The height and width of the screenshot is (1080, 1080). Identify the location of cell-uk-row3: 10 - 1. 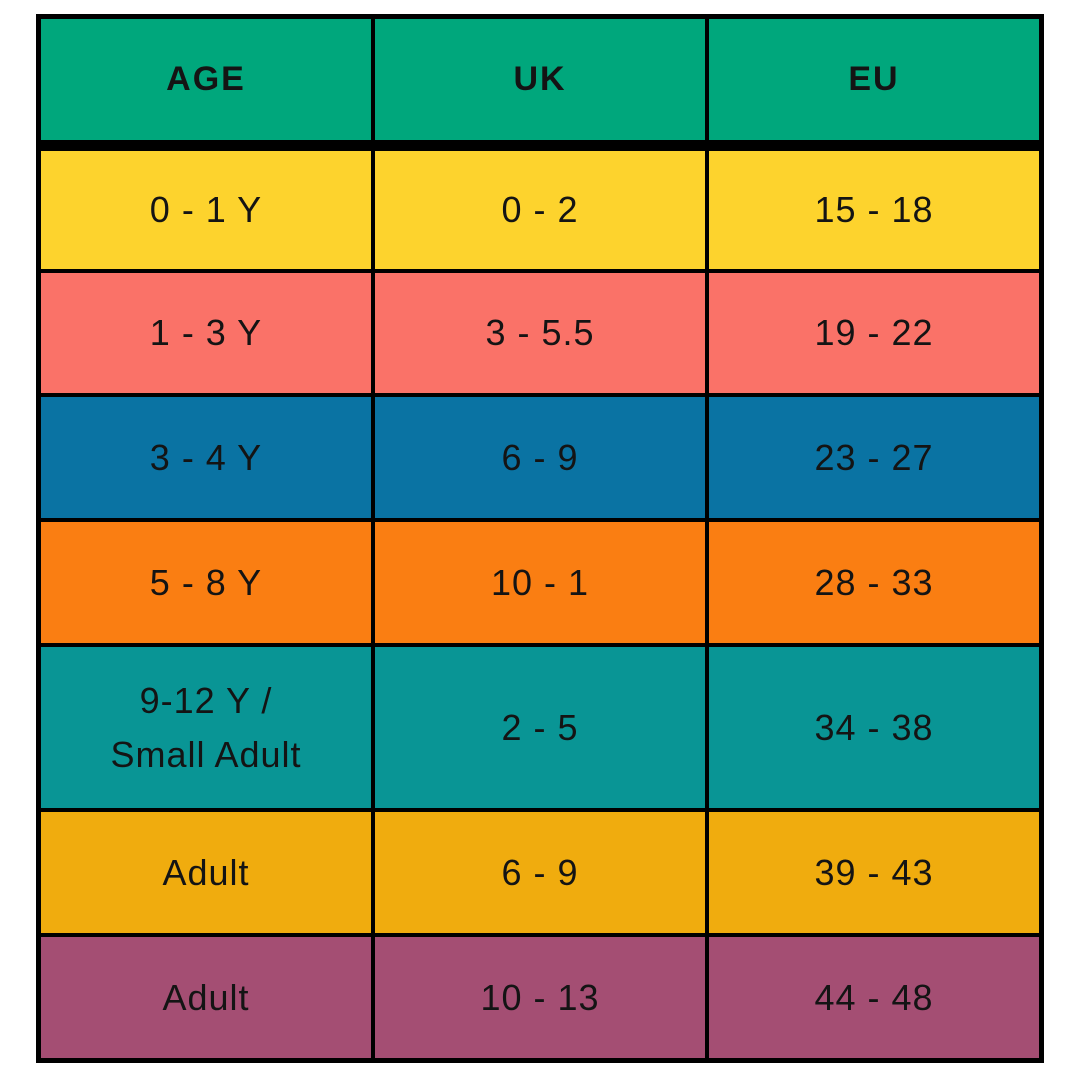
(540, 582).